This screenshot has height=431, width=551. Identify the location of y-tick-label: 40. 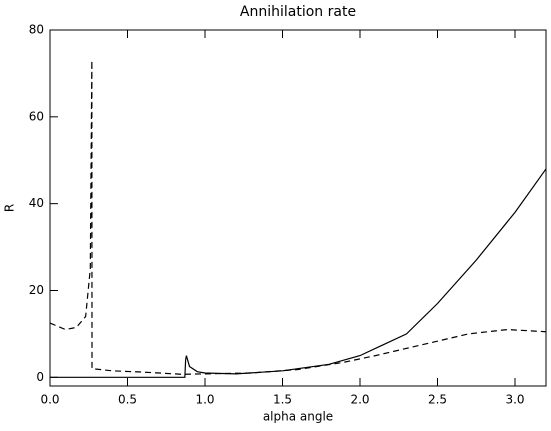
(36, 203).